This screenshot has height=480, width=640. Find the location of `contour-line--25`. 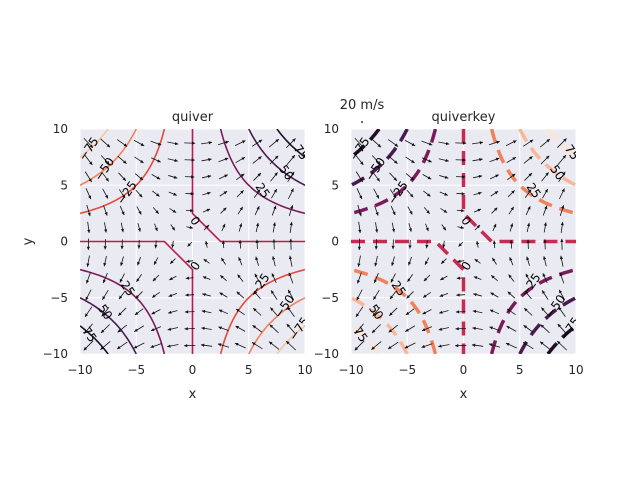

contour-line--25 is located at coordinates (394, 172).